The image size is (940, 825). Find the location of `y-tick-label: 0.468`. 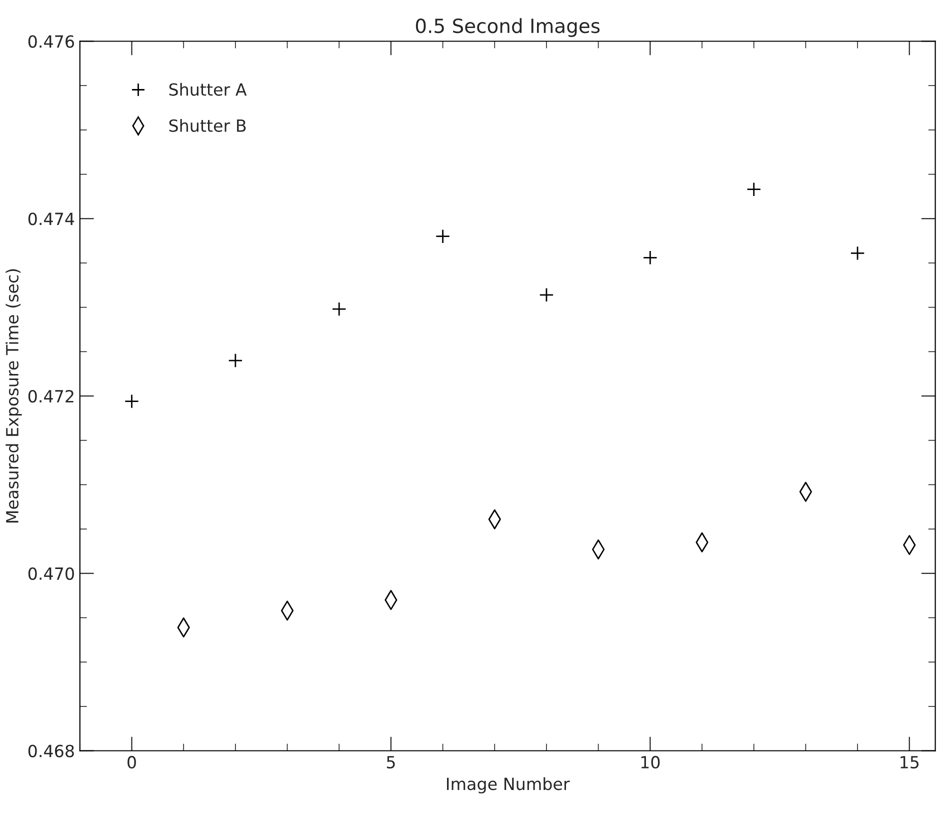

y-tick-label: 0.468 is located at coordinates (51, 751).